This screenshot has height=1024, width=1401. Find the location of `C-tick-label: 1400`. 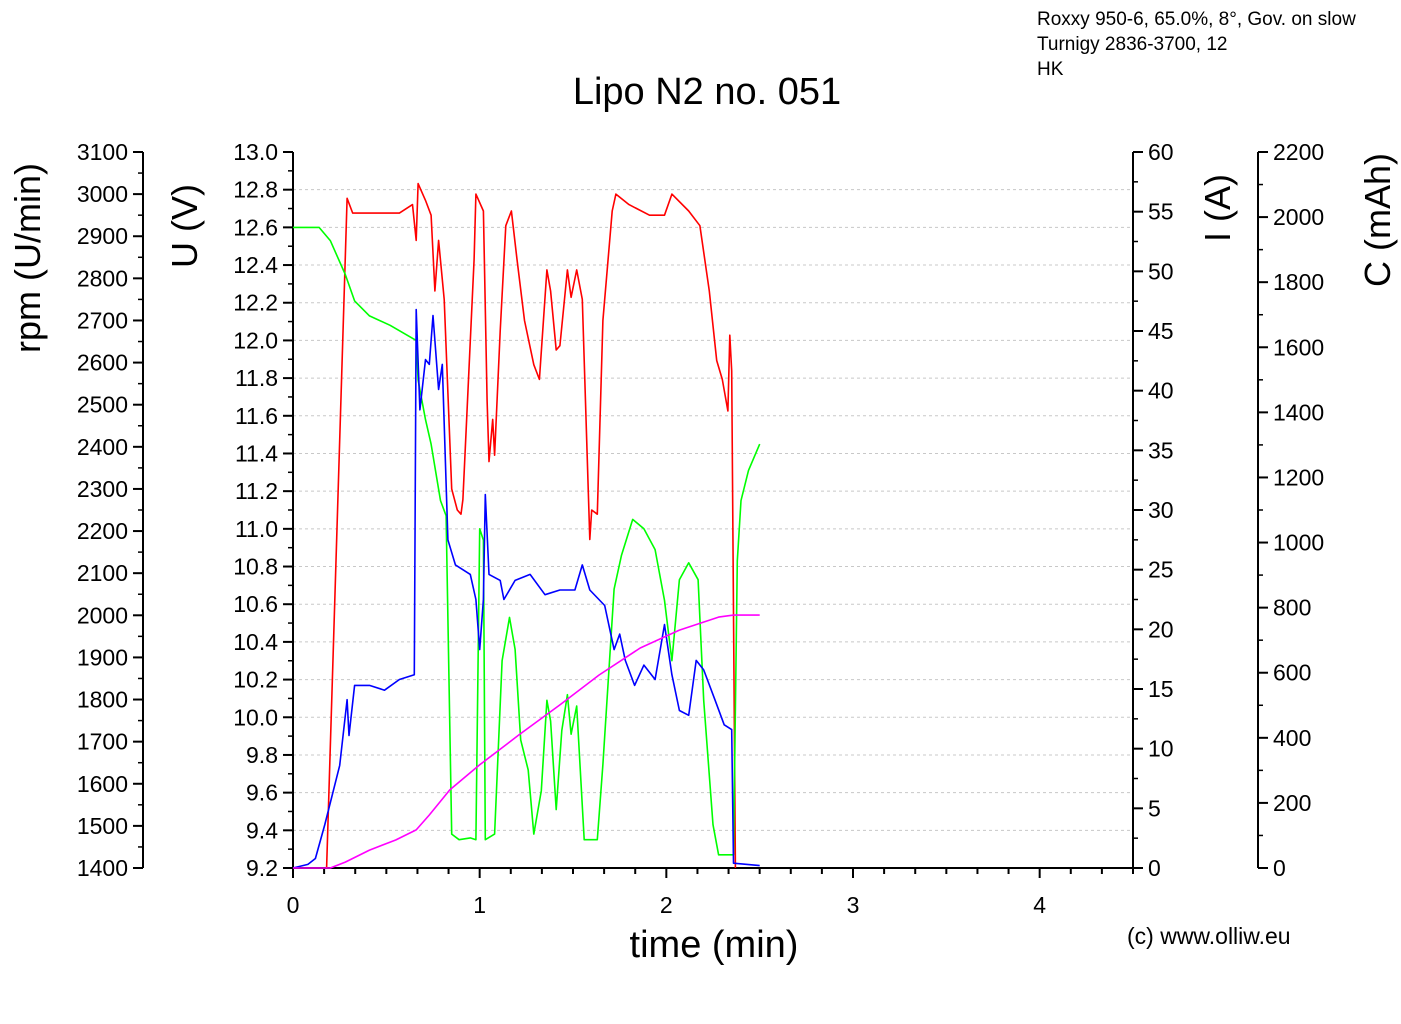

C-tick-label: 1400 is located at coordinates (1298, 412).